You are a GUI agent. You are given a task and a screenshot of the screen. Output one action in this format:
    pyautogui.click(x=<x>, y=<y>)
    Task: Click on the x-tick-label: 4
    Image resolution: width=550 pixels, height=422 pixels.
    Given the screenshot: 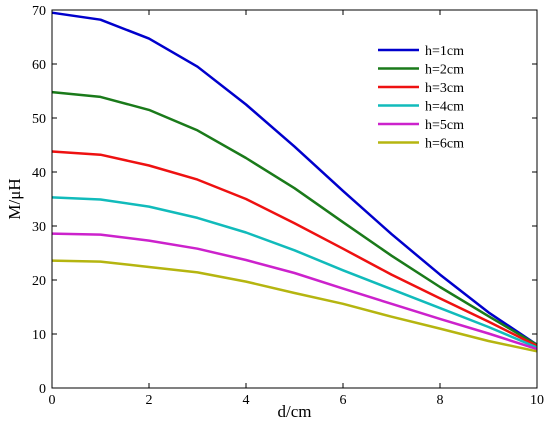 What is the action you would take?
    pyautogui.click(x=246, y=400)
    